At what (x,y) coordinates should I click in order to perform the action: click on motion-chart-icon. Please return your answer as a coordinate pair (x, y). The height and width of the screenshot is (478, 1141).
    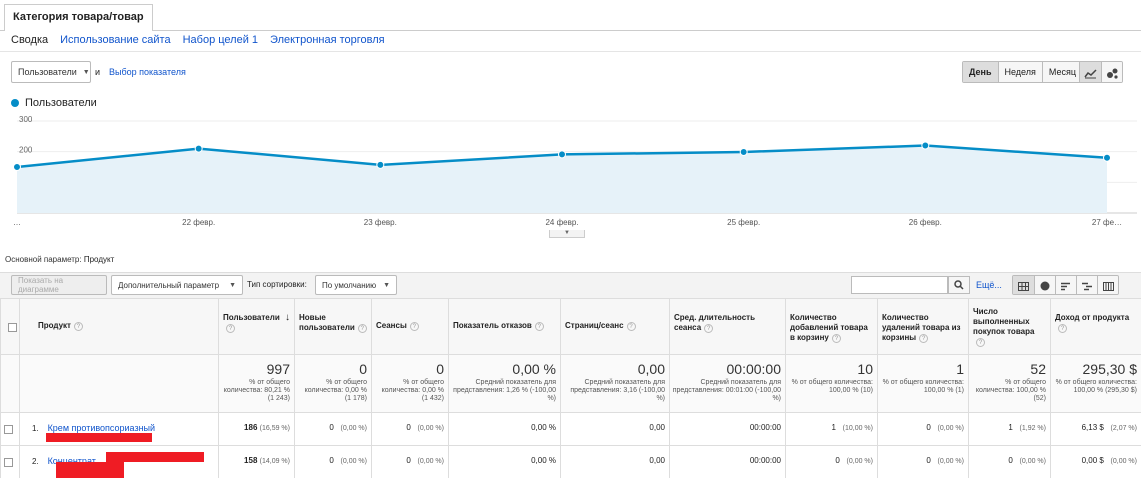
    Looking at the image, I should click on (1111, 72).